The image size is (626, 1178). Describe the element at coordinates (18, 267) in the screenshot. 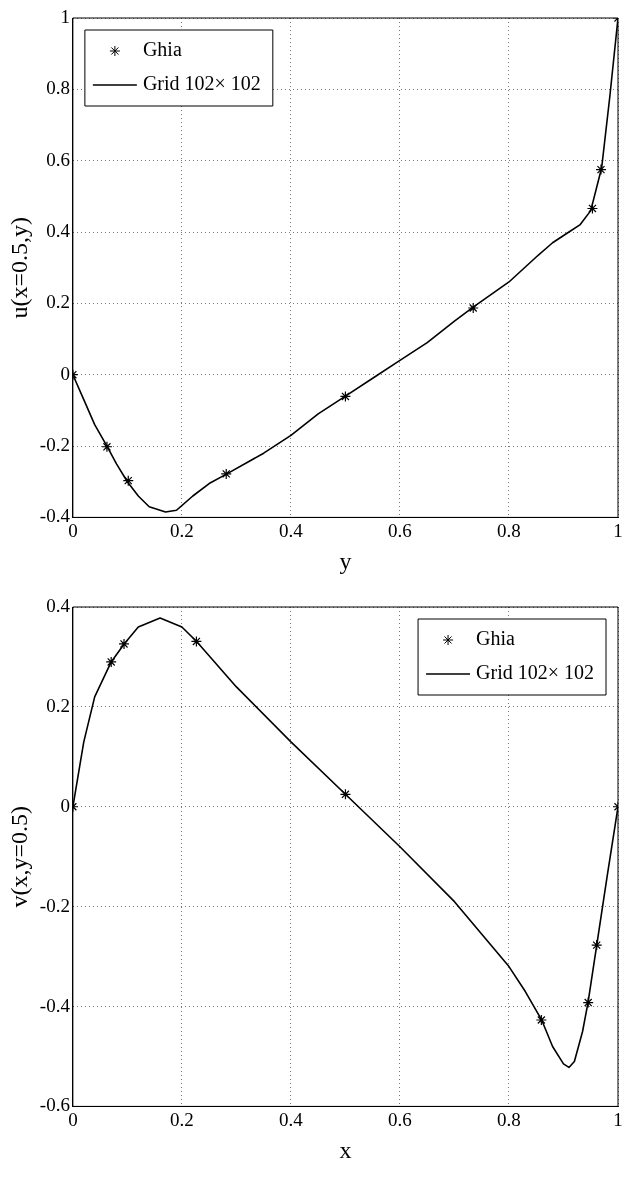

I see `y-axis-title: u(x=0.5,y)` at that location.